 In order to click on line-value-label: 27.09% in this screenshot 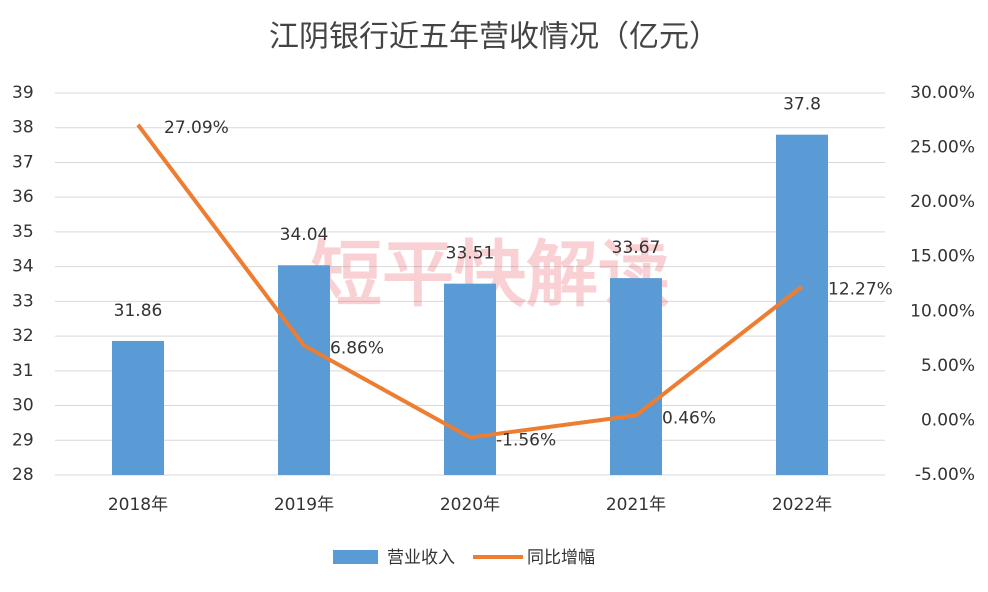, I will do `click(196, 128)`.